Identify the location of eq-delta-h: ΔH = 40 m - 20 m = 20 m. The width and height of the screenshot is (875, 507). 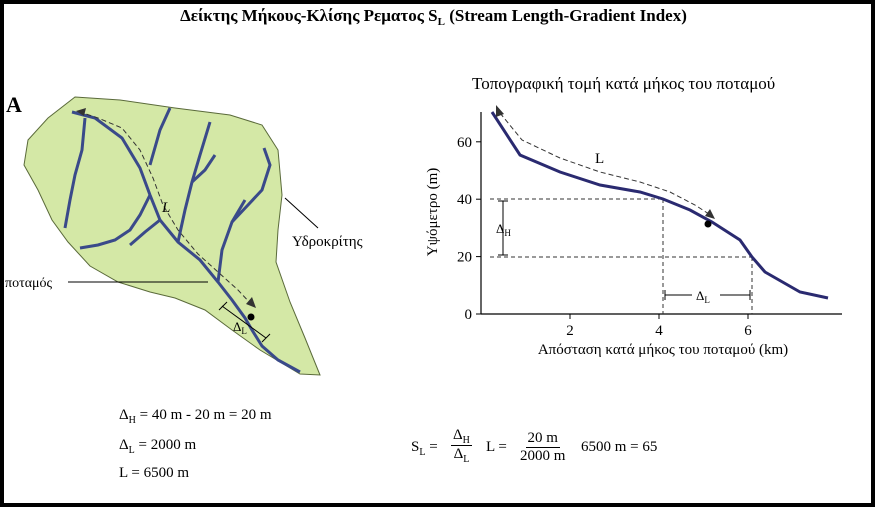
(195, 416).